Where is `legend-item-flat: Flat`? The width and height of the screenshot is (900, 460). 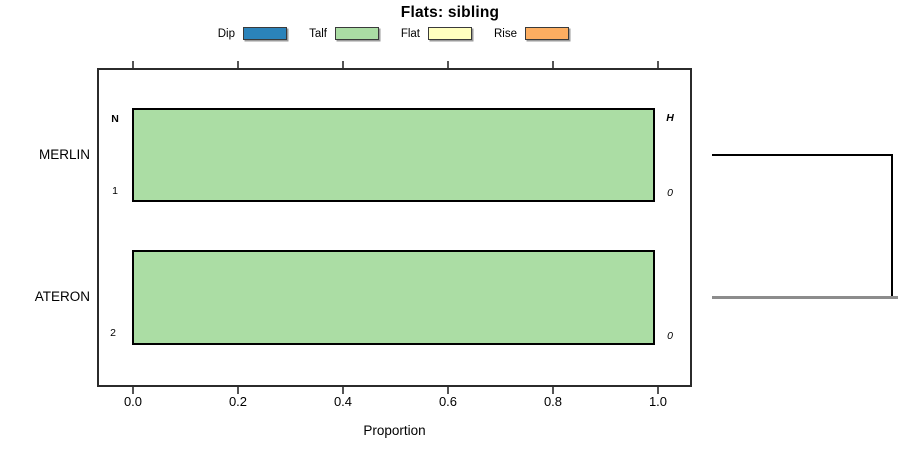
legend-item-flat: Flat is located at coordinates (431, 33).